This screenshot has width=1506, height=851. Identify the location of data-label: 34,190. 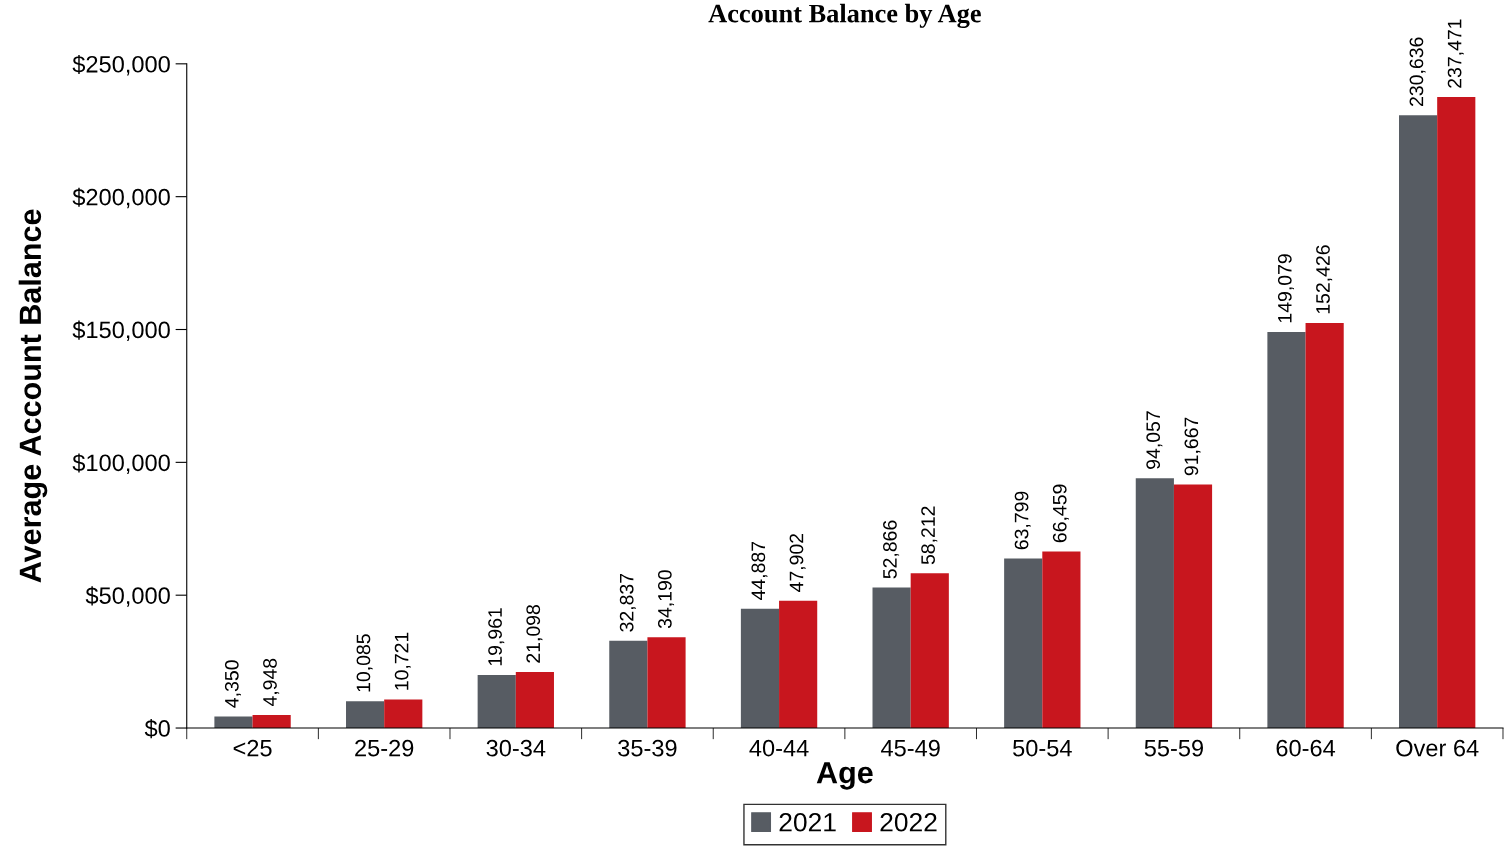
(666, 599).